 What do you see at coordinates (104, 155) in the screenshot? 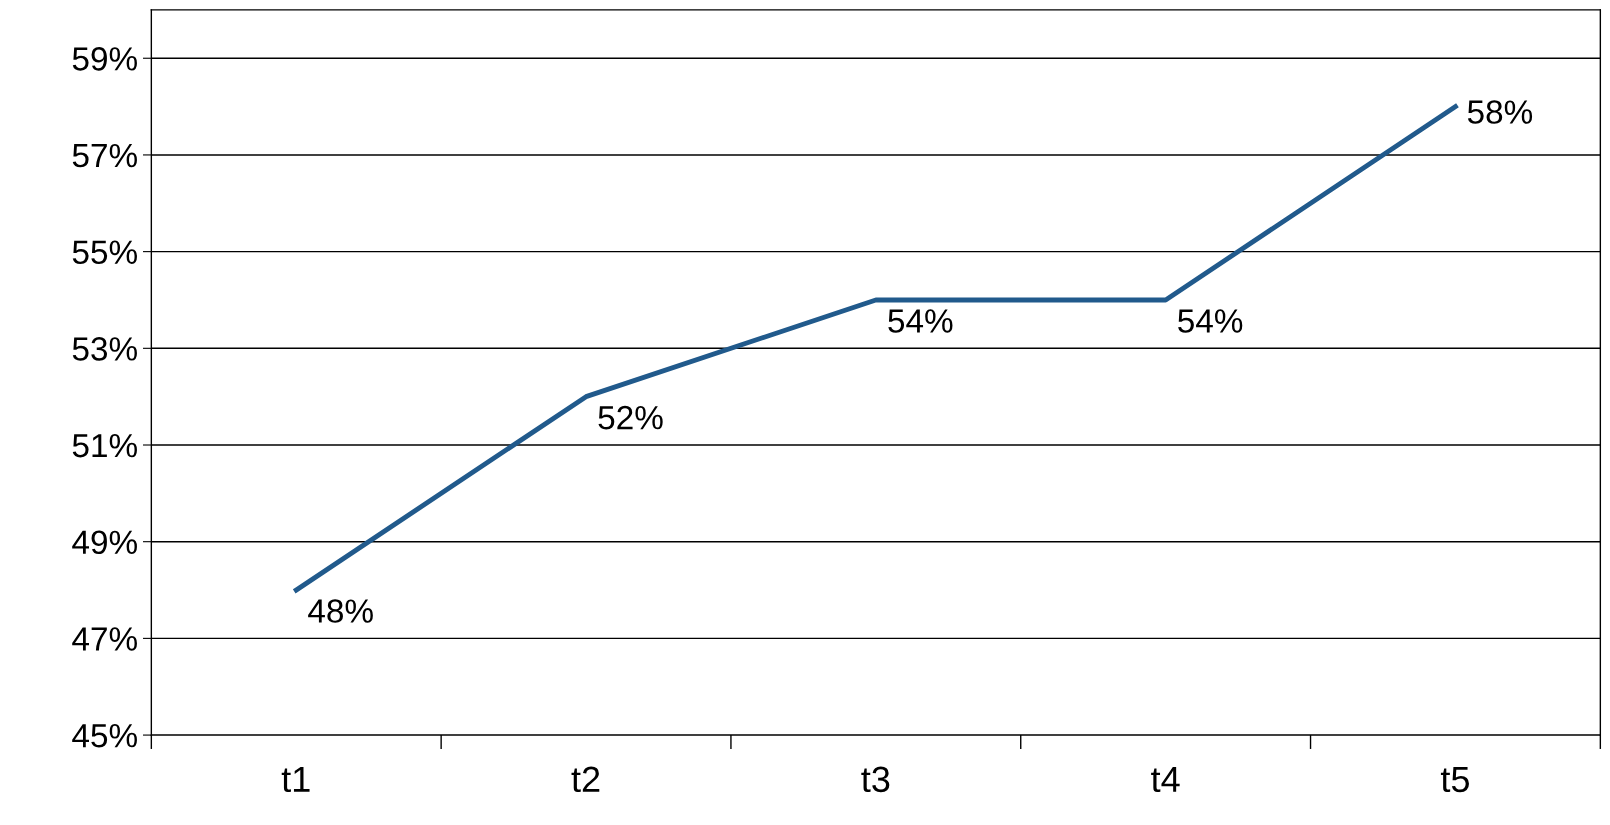
I see `y-tick-label: 57%` at bounding box center [104, 155].